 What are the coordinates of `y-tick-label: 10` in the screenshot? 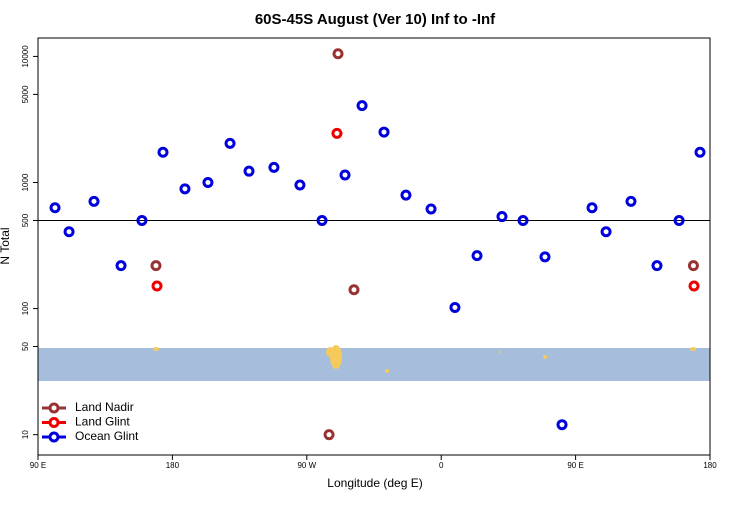 It's located at (25, 434).